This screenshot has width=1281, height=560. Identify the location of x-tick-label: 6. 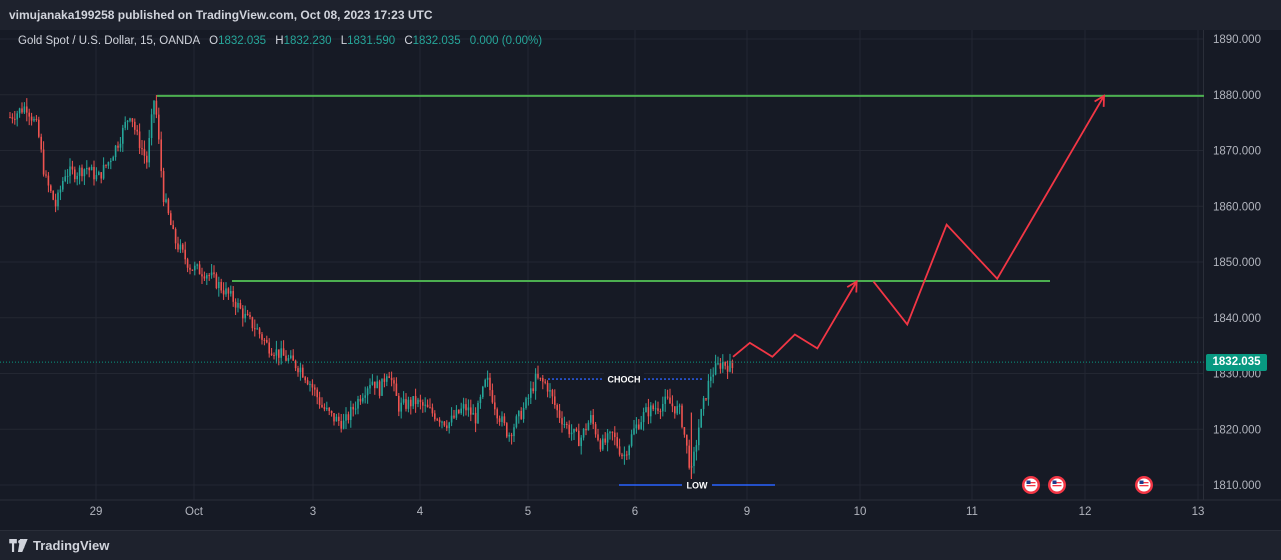
(635, 512).